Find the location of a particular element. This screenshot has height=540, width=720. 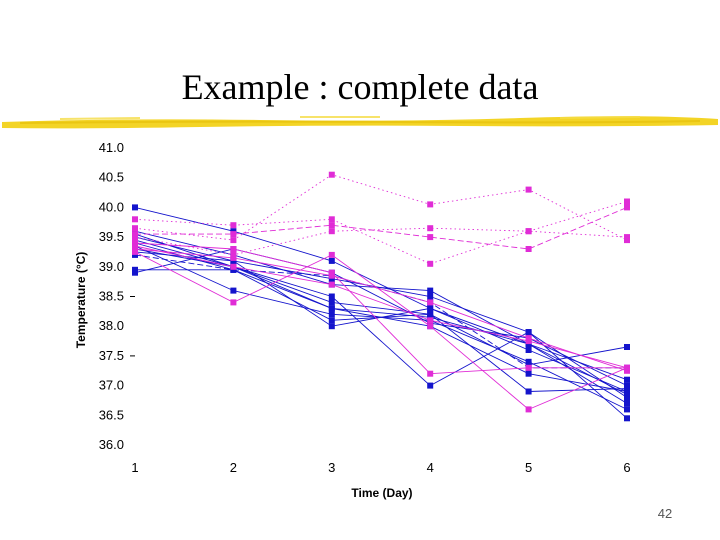

y-tick-label: 38.5 is located at coordinates (111, 296).